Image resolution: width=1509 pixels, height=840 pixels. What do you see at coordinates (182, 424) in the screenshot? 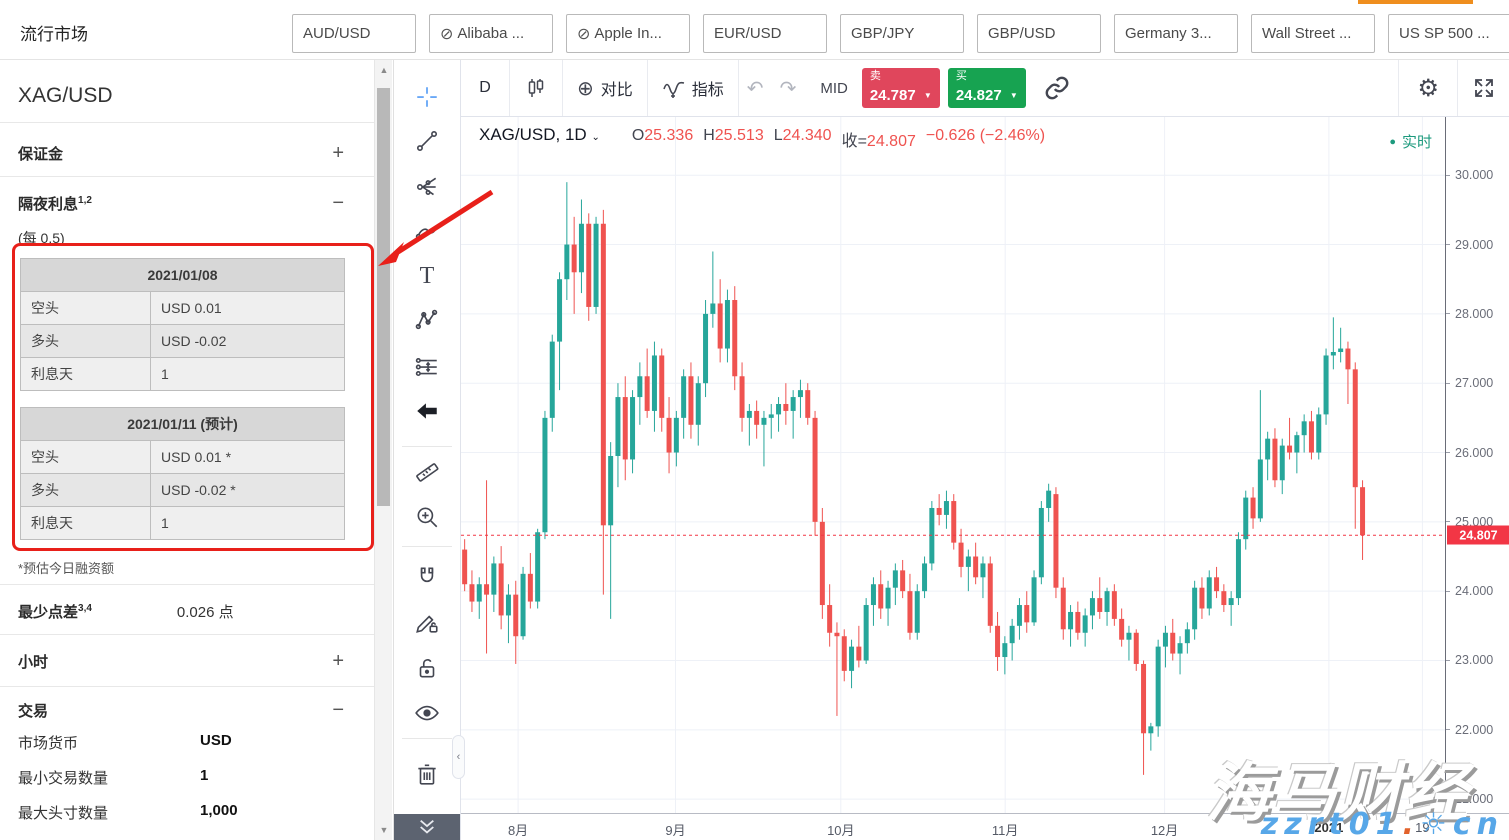
I see `table-date-header: 2021/01/11 (预计)` at bounding box center [182, 424].